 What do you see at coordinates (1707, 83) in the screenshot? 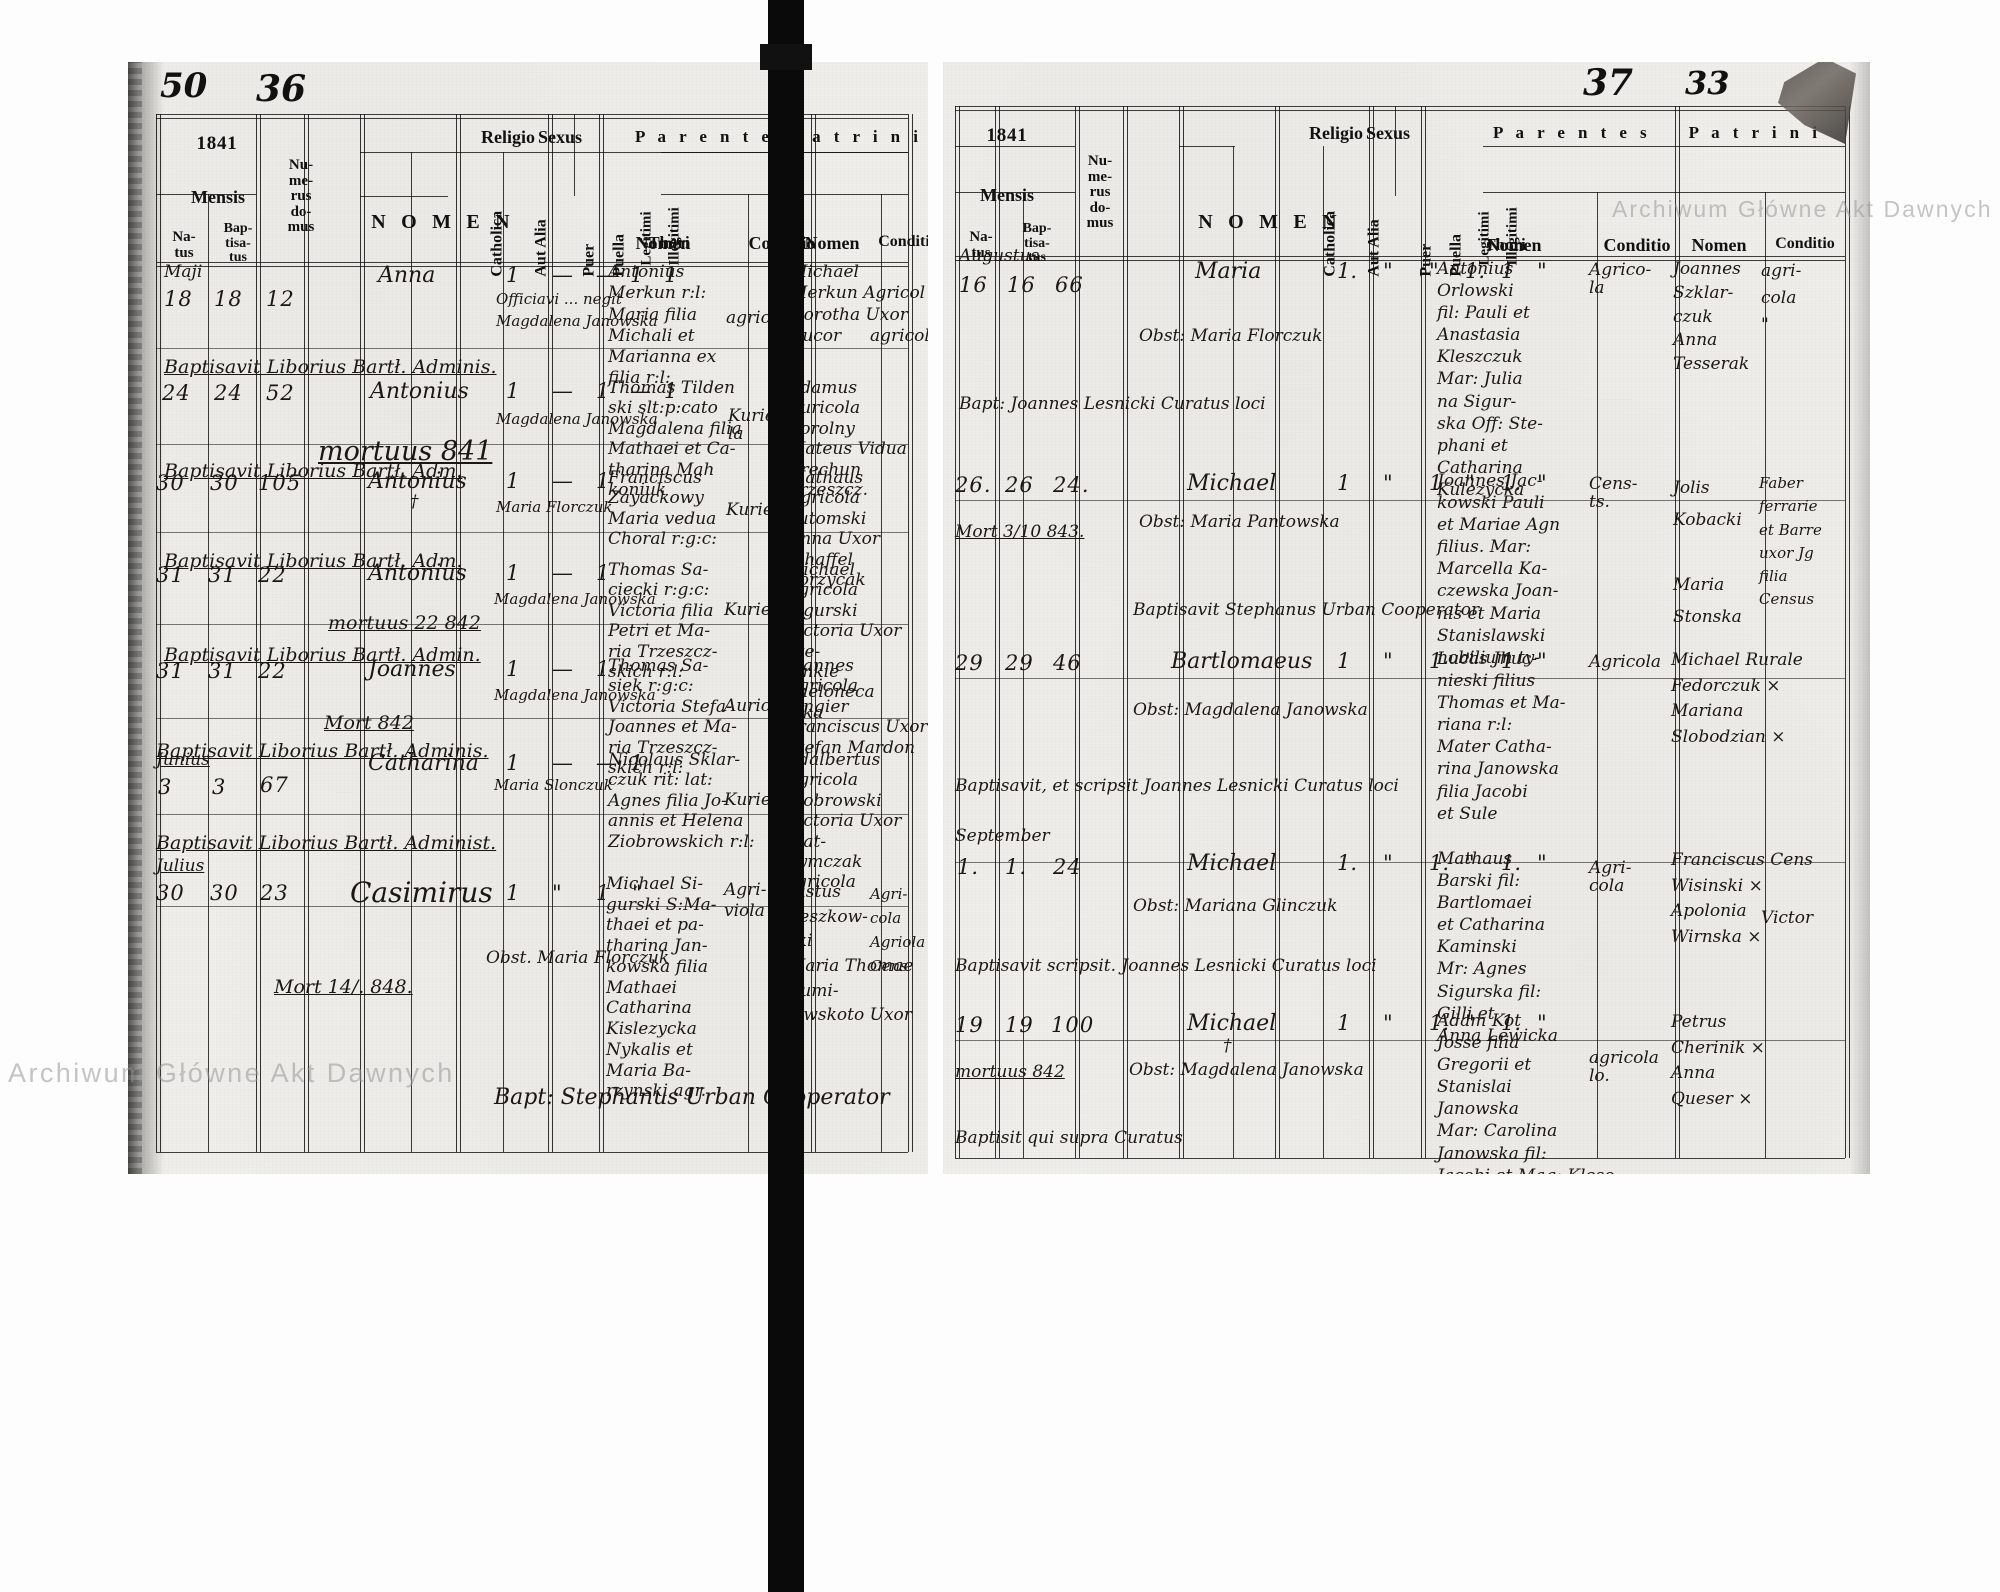
I see `folio-right-stamp: 33` at bounding box center [1707, 83].